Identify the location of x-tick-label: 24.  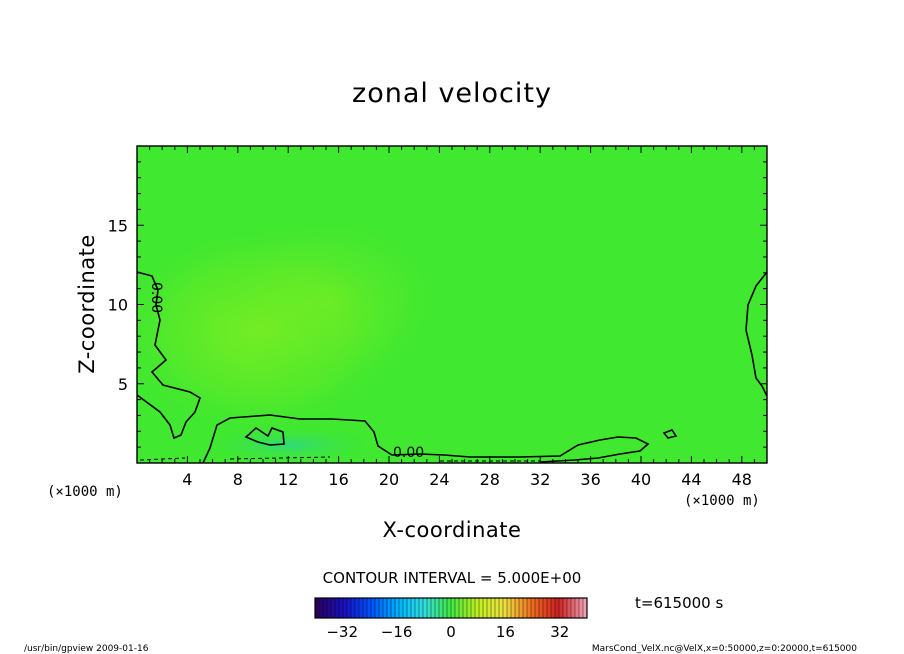
(439, 479).